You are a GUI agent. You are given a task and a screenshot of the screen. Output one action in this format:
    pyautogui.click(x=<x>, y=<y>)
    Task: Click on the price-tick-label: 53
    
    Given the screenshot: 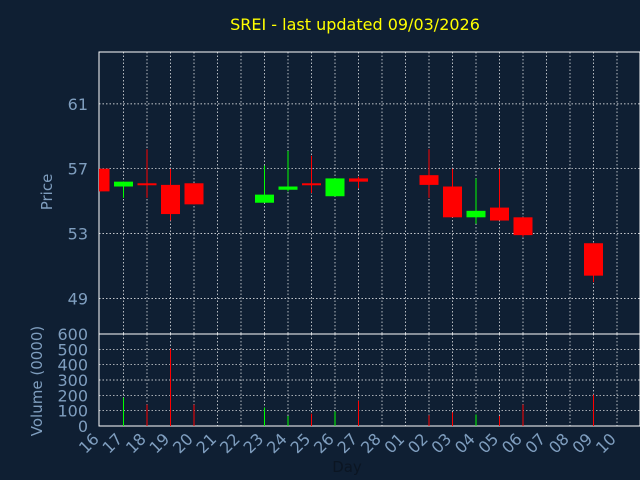 What is the action you would take?
    pyautogui.click(x=78, y=234)
    